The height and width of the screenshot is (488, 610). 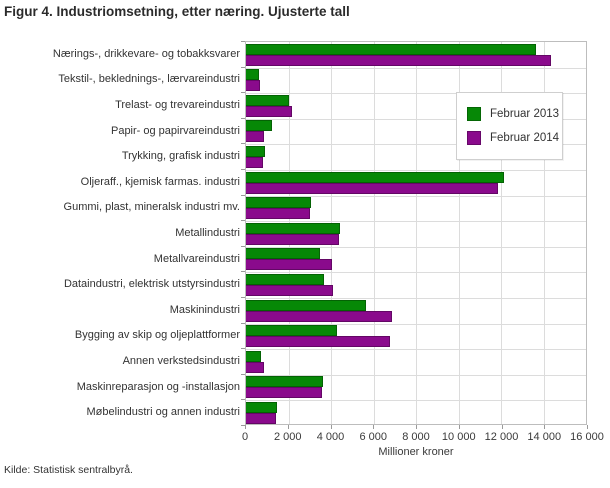 I want to click on category-label: Metallindustri, so click(x=207, y=232).